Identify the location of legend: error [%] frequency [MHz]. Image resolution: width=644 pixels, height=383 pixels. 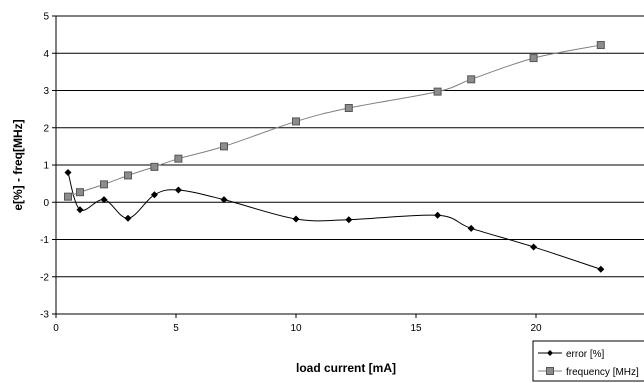
(588, 361).